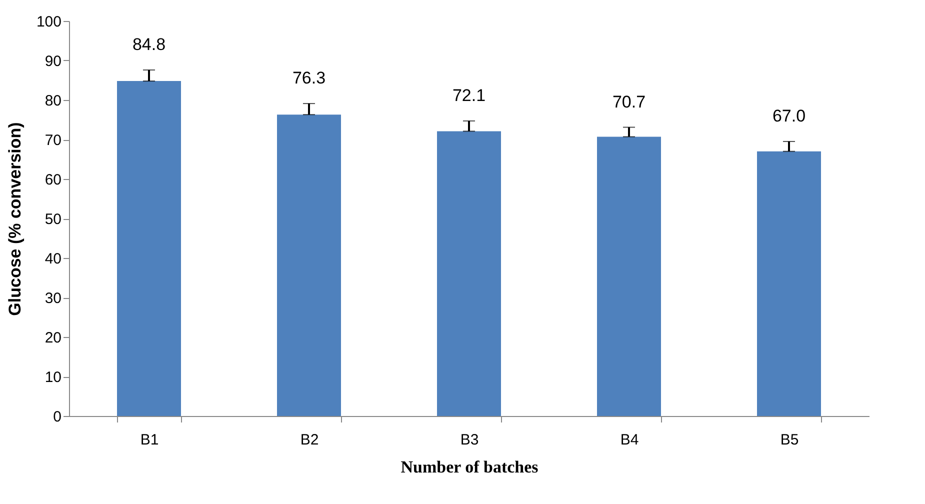 This screenshot has height=504, width=925. What do you see at coordinates (629, 102) in the screenshot?
I see `data-label: 70.7` at bounding box center [629, 102].